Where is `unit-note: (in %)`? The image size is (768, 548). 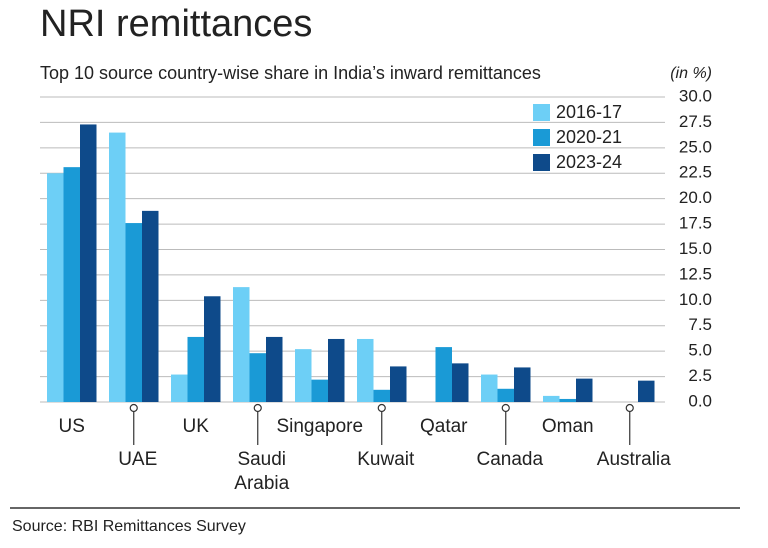
unit-note: (in %) is located at coordinates (691, 73).